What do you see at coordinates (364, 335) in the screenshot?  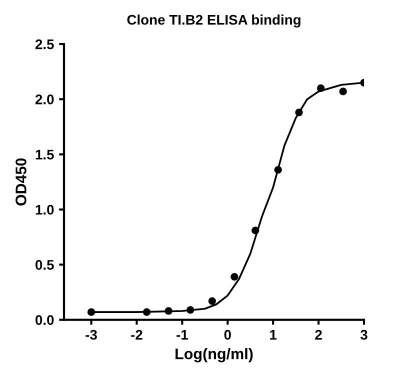 I see `x-tick-label: 3` at bounding box center [364, 335].